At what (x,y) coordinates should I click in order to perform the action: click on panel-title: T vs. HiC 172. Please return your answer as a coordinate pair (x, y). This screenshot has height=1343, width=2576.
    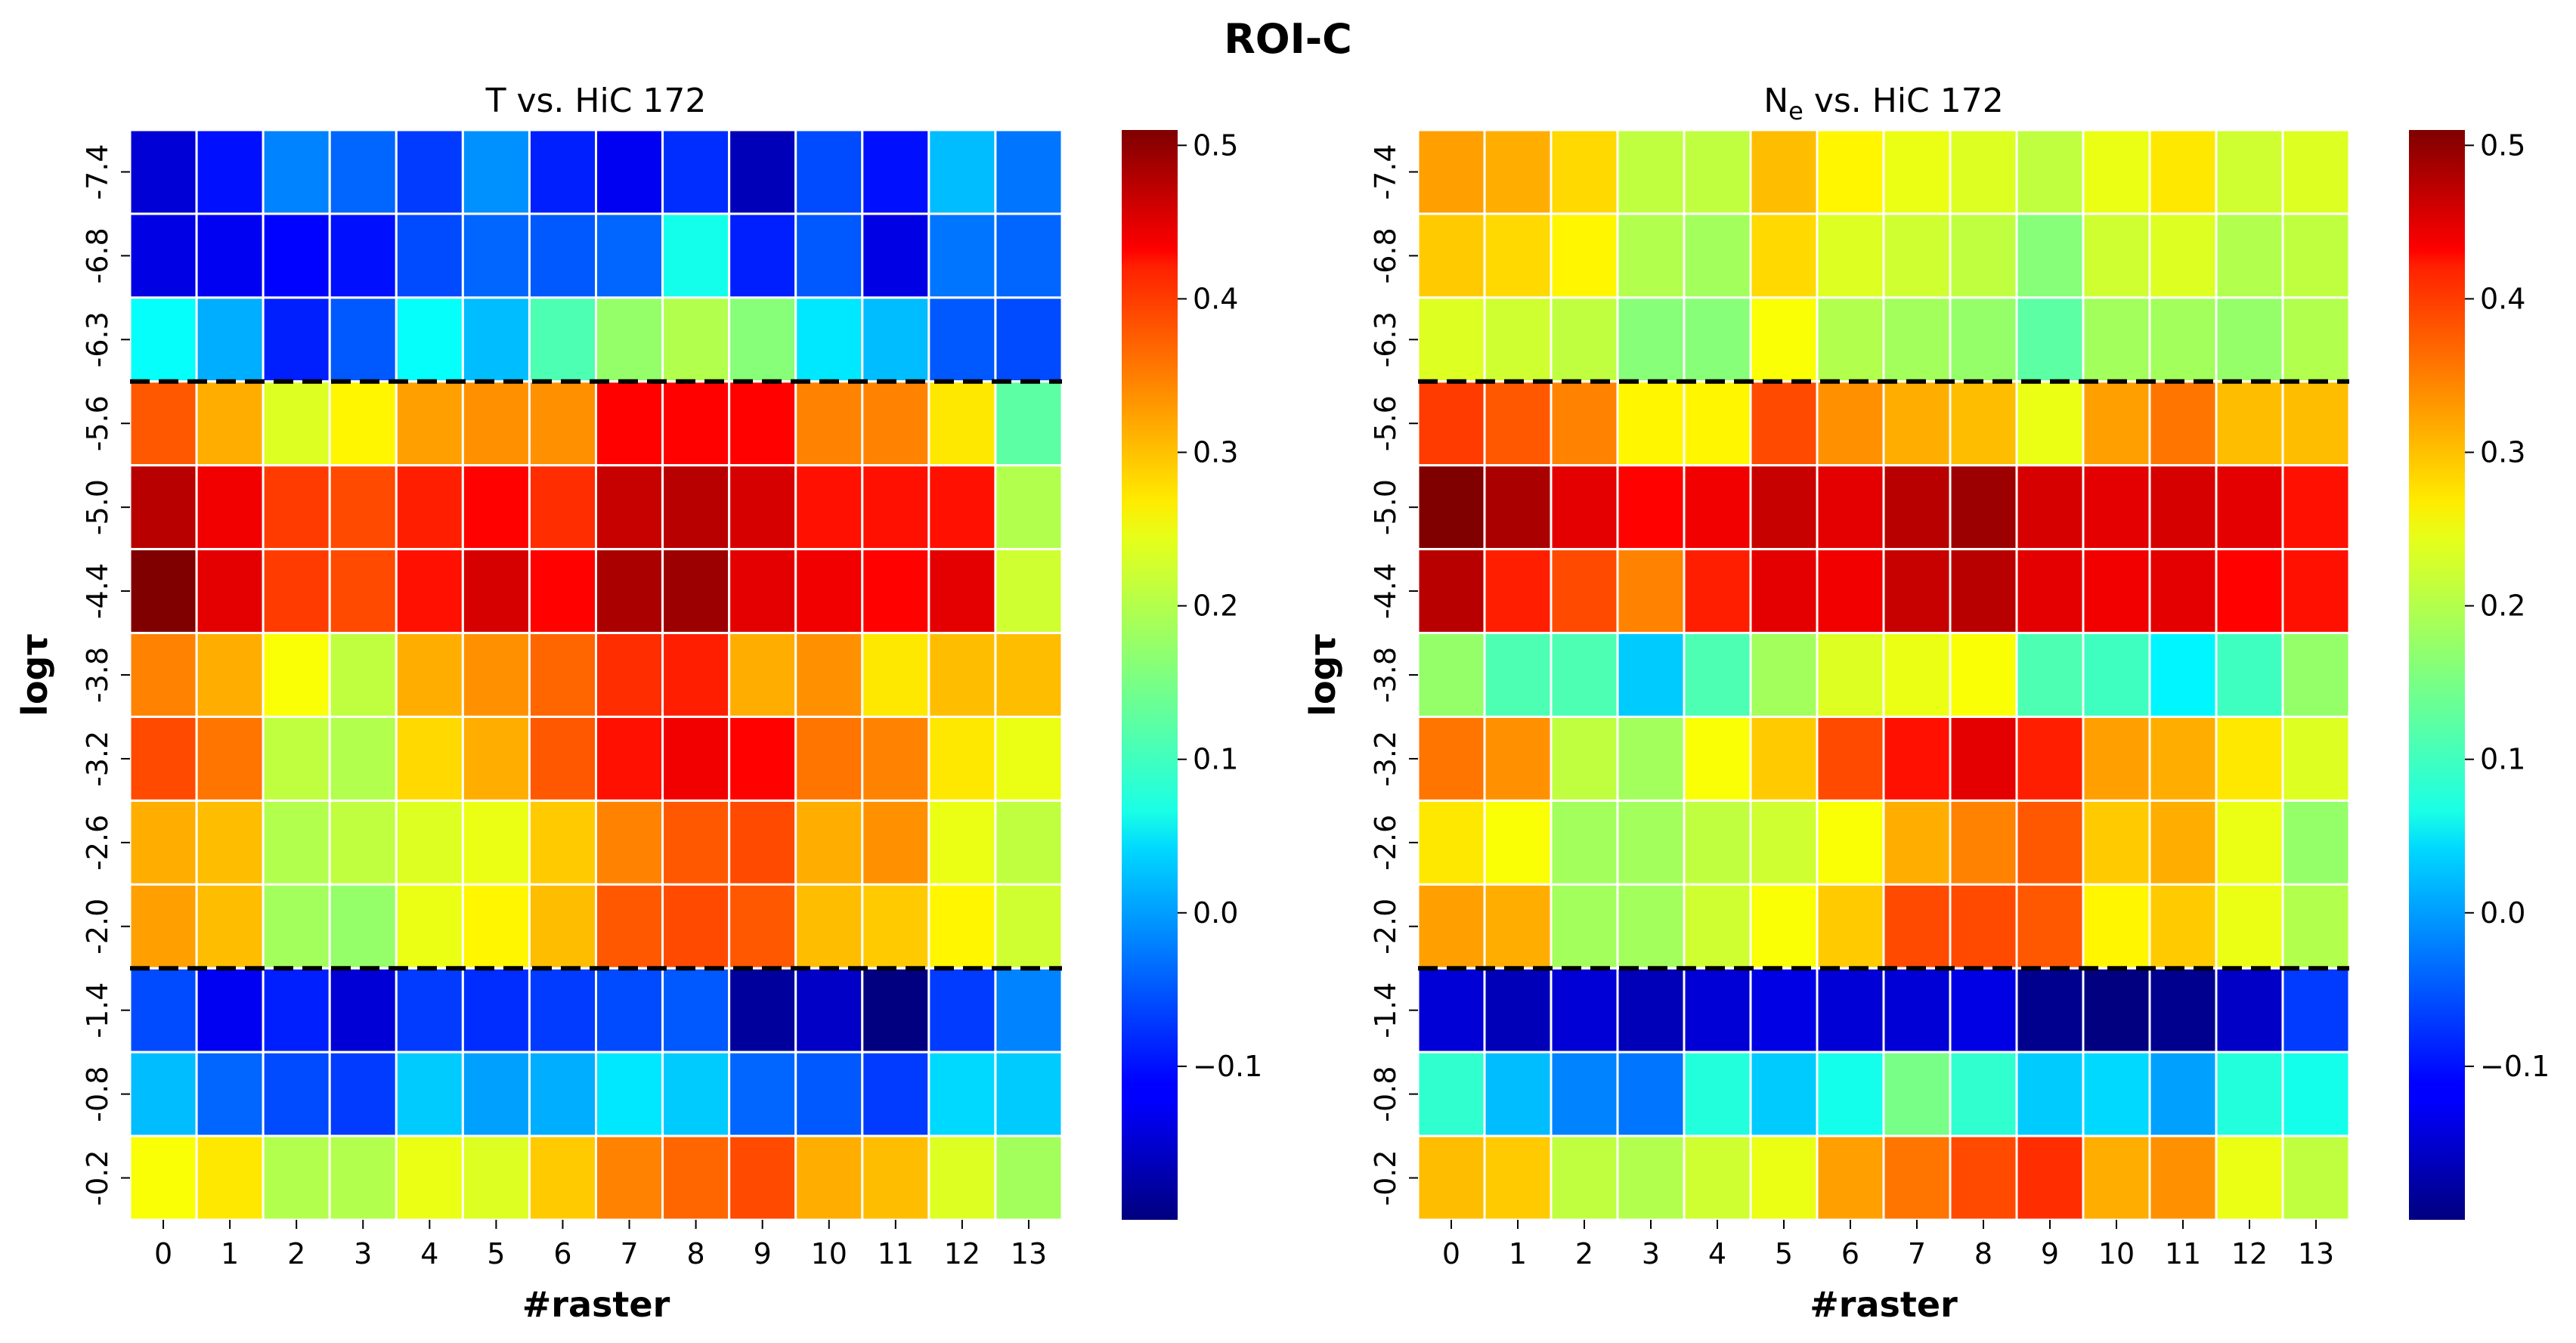
    Looking at the image, I should click on (596, 101).